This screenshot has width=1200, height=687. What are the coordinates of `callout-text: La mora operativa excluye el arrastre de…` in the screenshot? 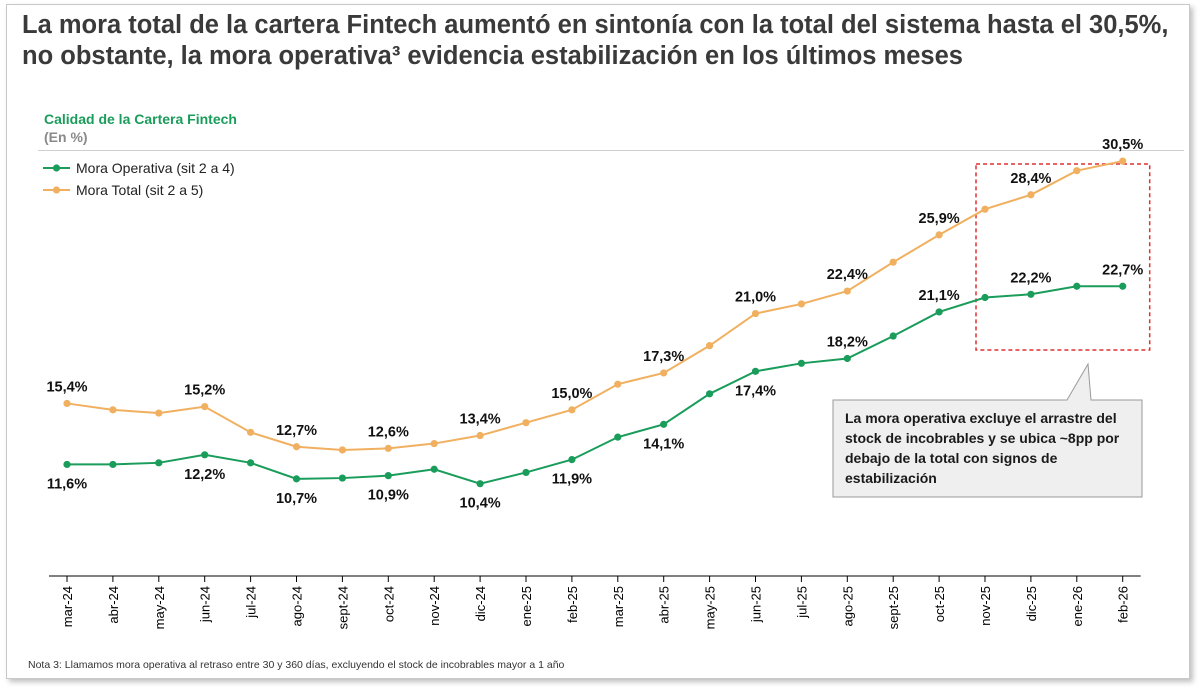 It's located at (981, 418).